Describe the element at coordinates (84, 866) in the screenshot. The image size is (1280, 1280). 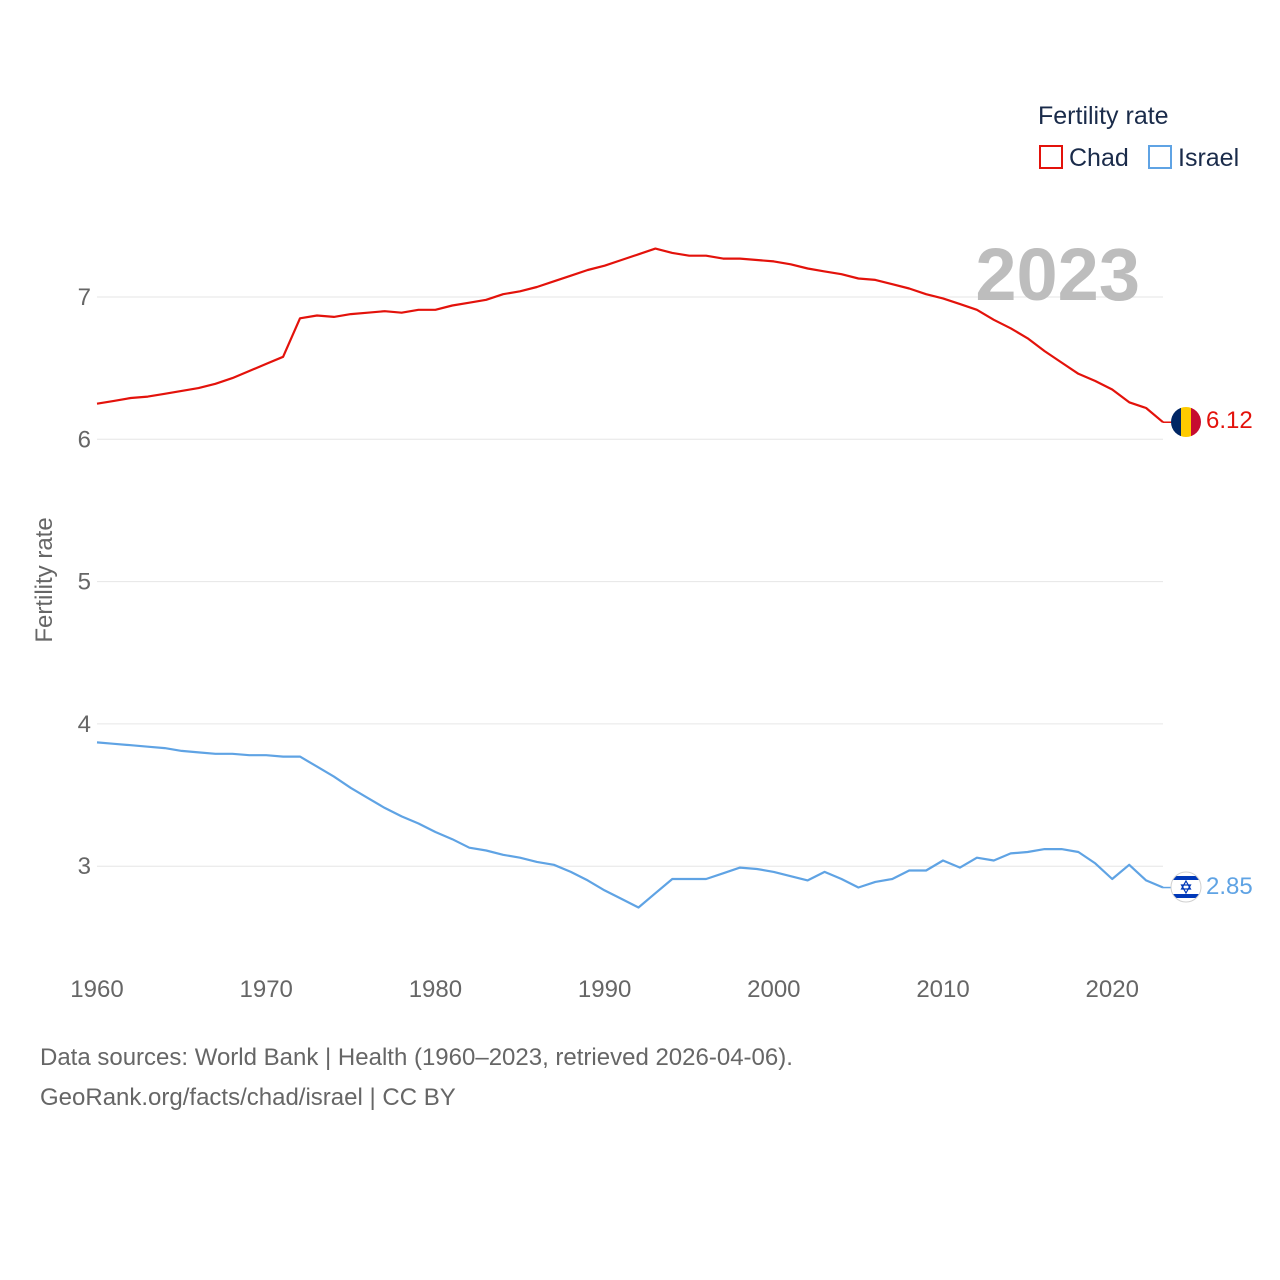
I see `y-tick-label-3: 3` at that location.